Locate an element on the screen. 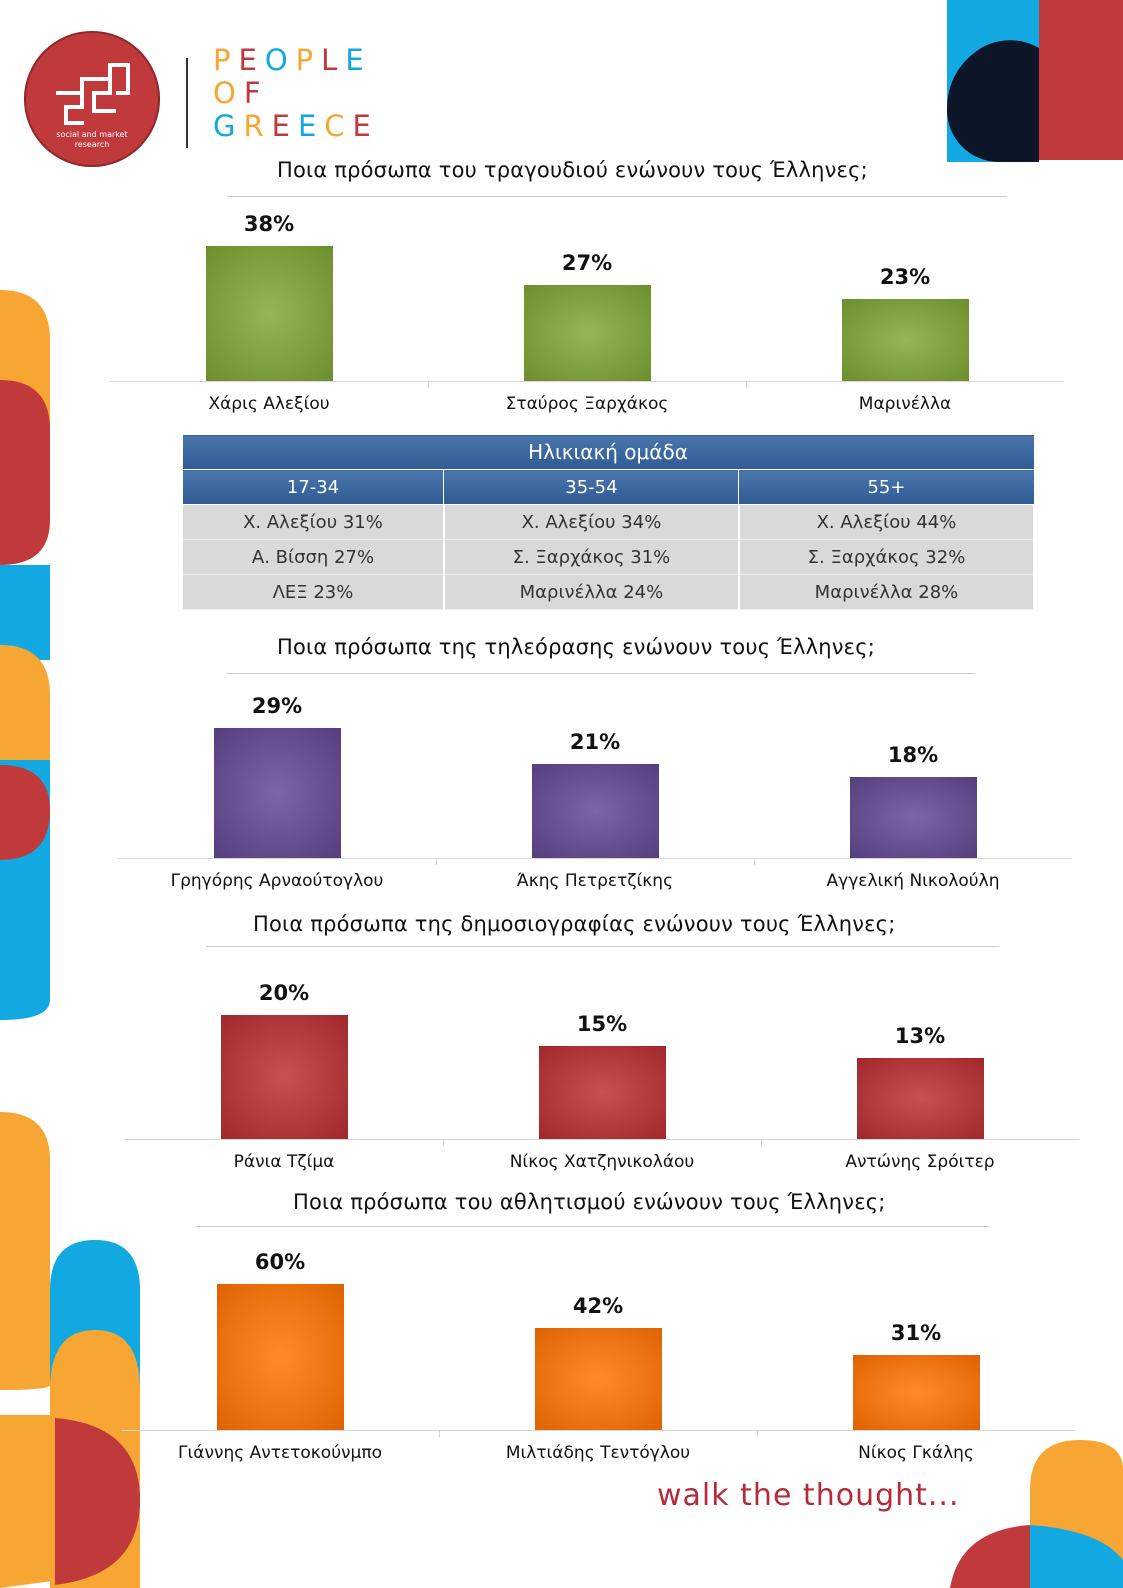 The width and height of the screenshot is (1123, 1588). bar-value-label: 31% is located at coordinates (916, 1333).